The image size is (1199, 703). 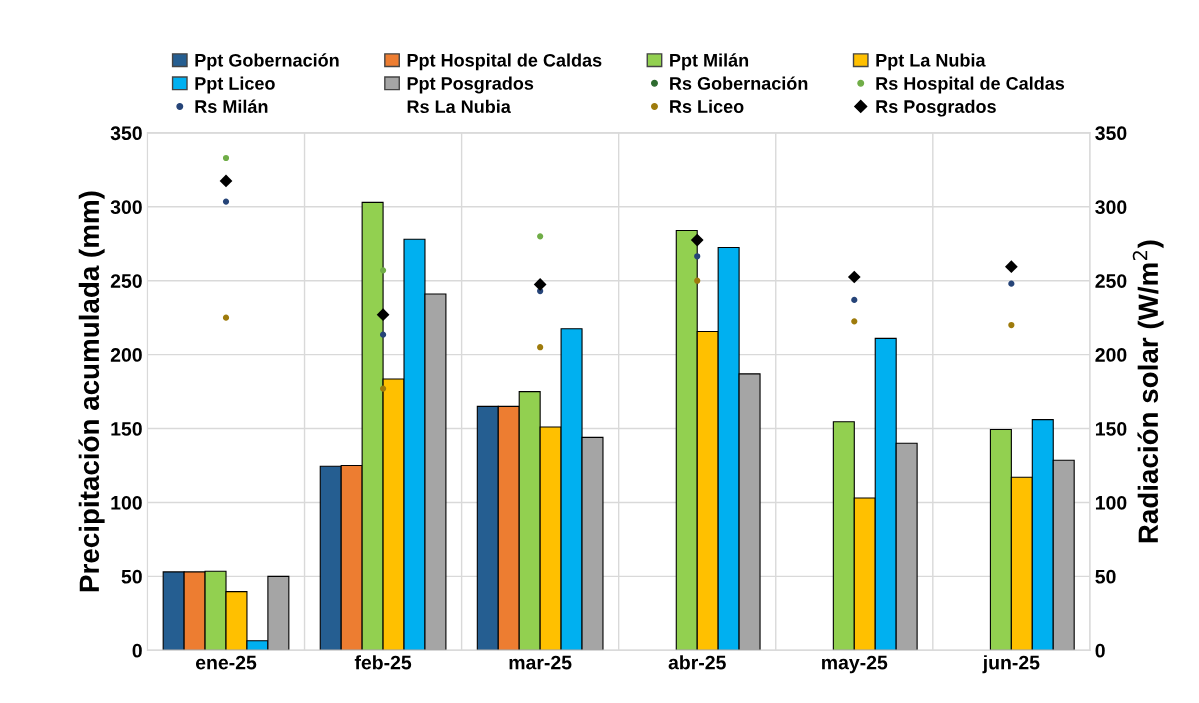 What do you see at coordinates (855, 664) in the screenshot?
I see `x-tick-label: may-25` at bounding box center [855, 664].